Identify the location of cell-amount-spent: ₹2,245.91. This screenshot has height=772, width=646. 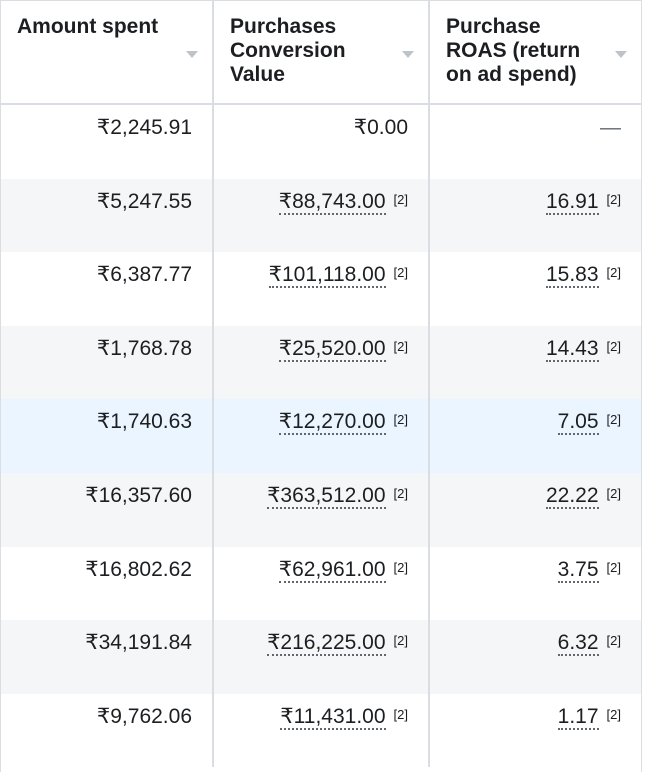
(107, 142).